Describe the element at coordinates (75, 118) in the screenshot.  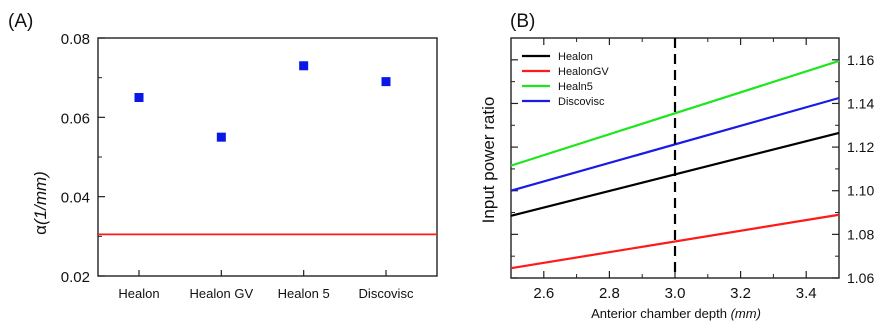
I see `panel-a-y-tick-label: 0.06` at that location.